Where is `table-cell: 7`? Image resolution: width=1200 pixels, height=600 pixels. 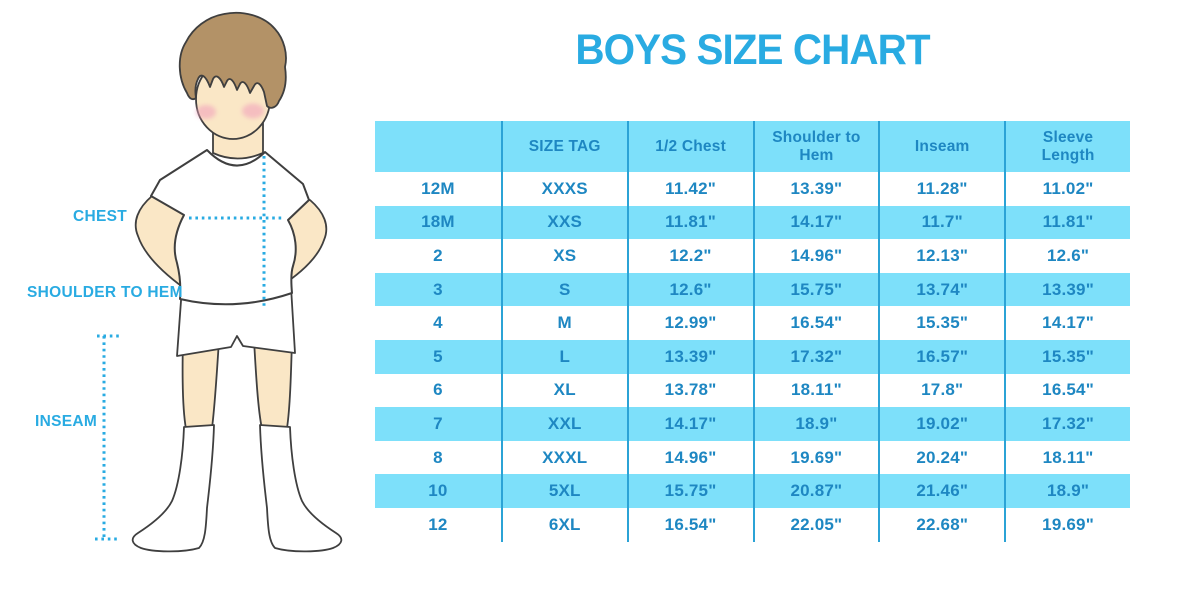
table-cell: 7 is located at coordinates (438, 423).